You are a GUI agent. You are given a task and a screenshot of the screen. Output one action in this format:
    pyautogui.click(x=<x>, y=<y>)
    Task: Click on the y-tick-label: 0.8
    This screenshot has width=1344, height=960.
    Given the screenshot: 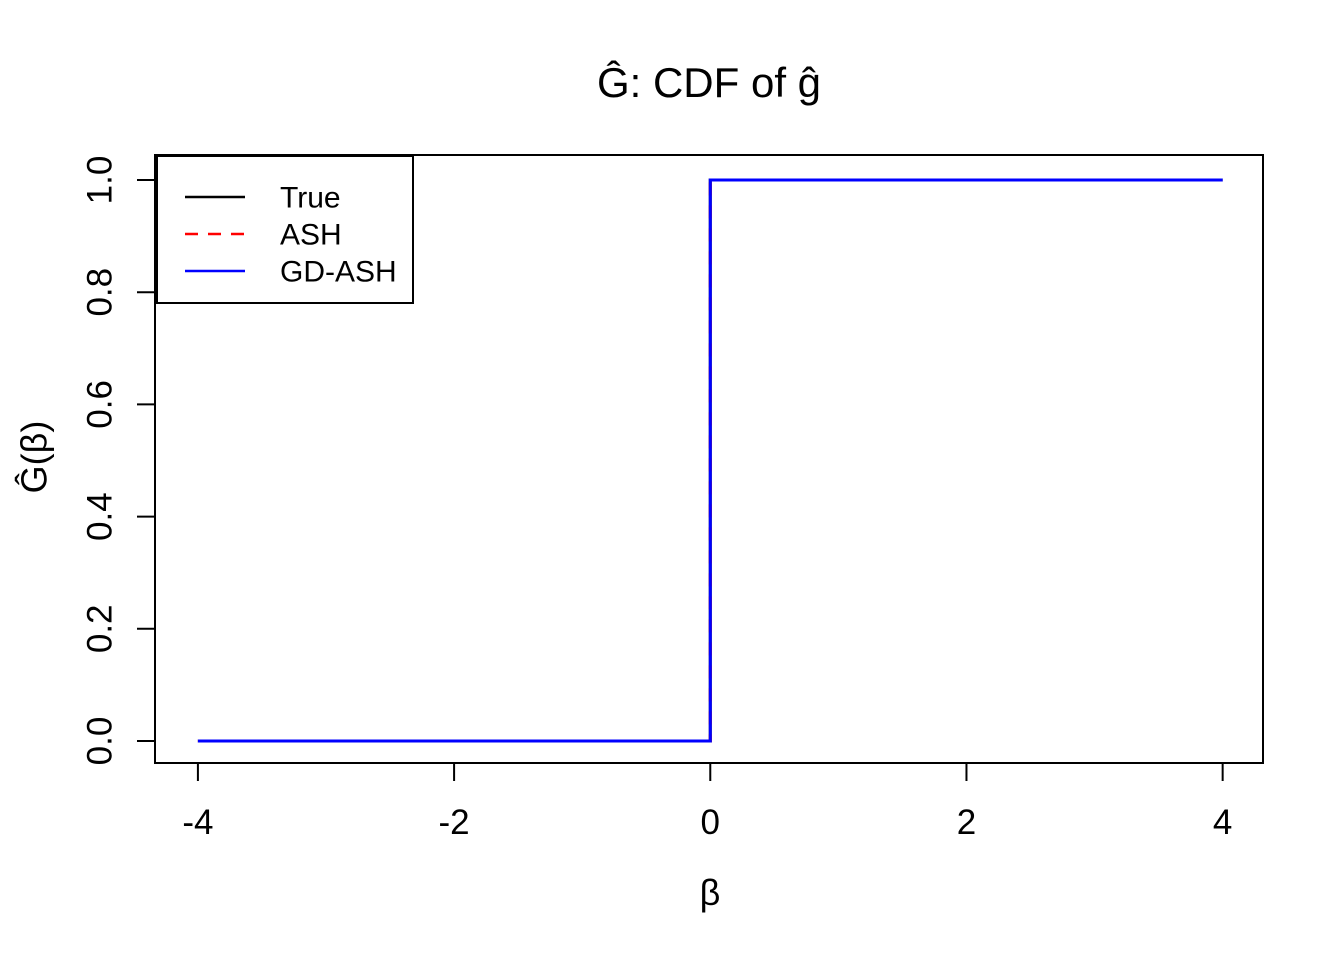 What is the action you would take?
    pyautogui.click(x=99, y=292)
    